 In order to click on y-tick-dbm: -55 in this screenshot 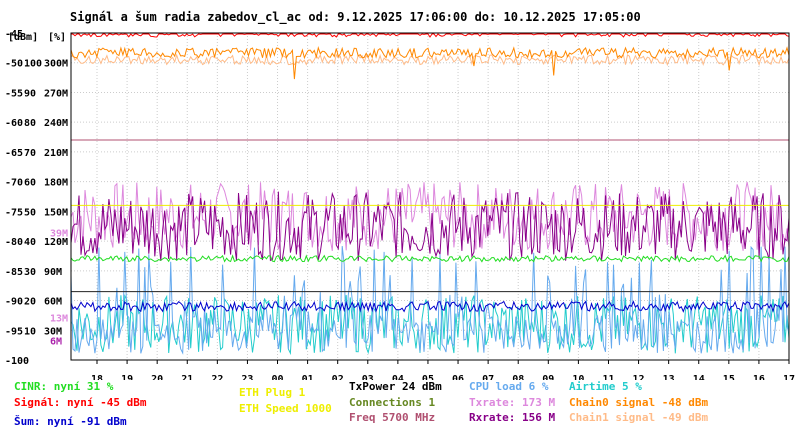, I will do `click(14, 93)`.